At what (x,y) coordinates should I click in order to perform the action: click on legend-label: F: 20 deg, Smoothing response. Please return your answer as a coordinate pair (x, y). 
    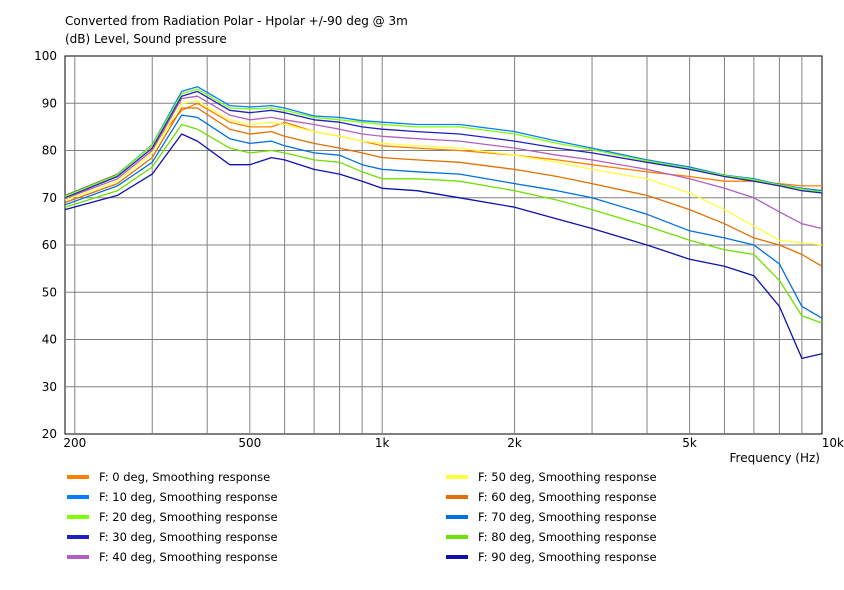
    Looking at the image, I should click on (188, 517).